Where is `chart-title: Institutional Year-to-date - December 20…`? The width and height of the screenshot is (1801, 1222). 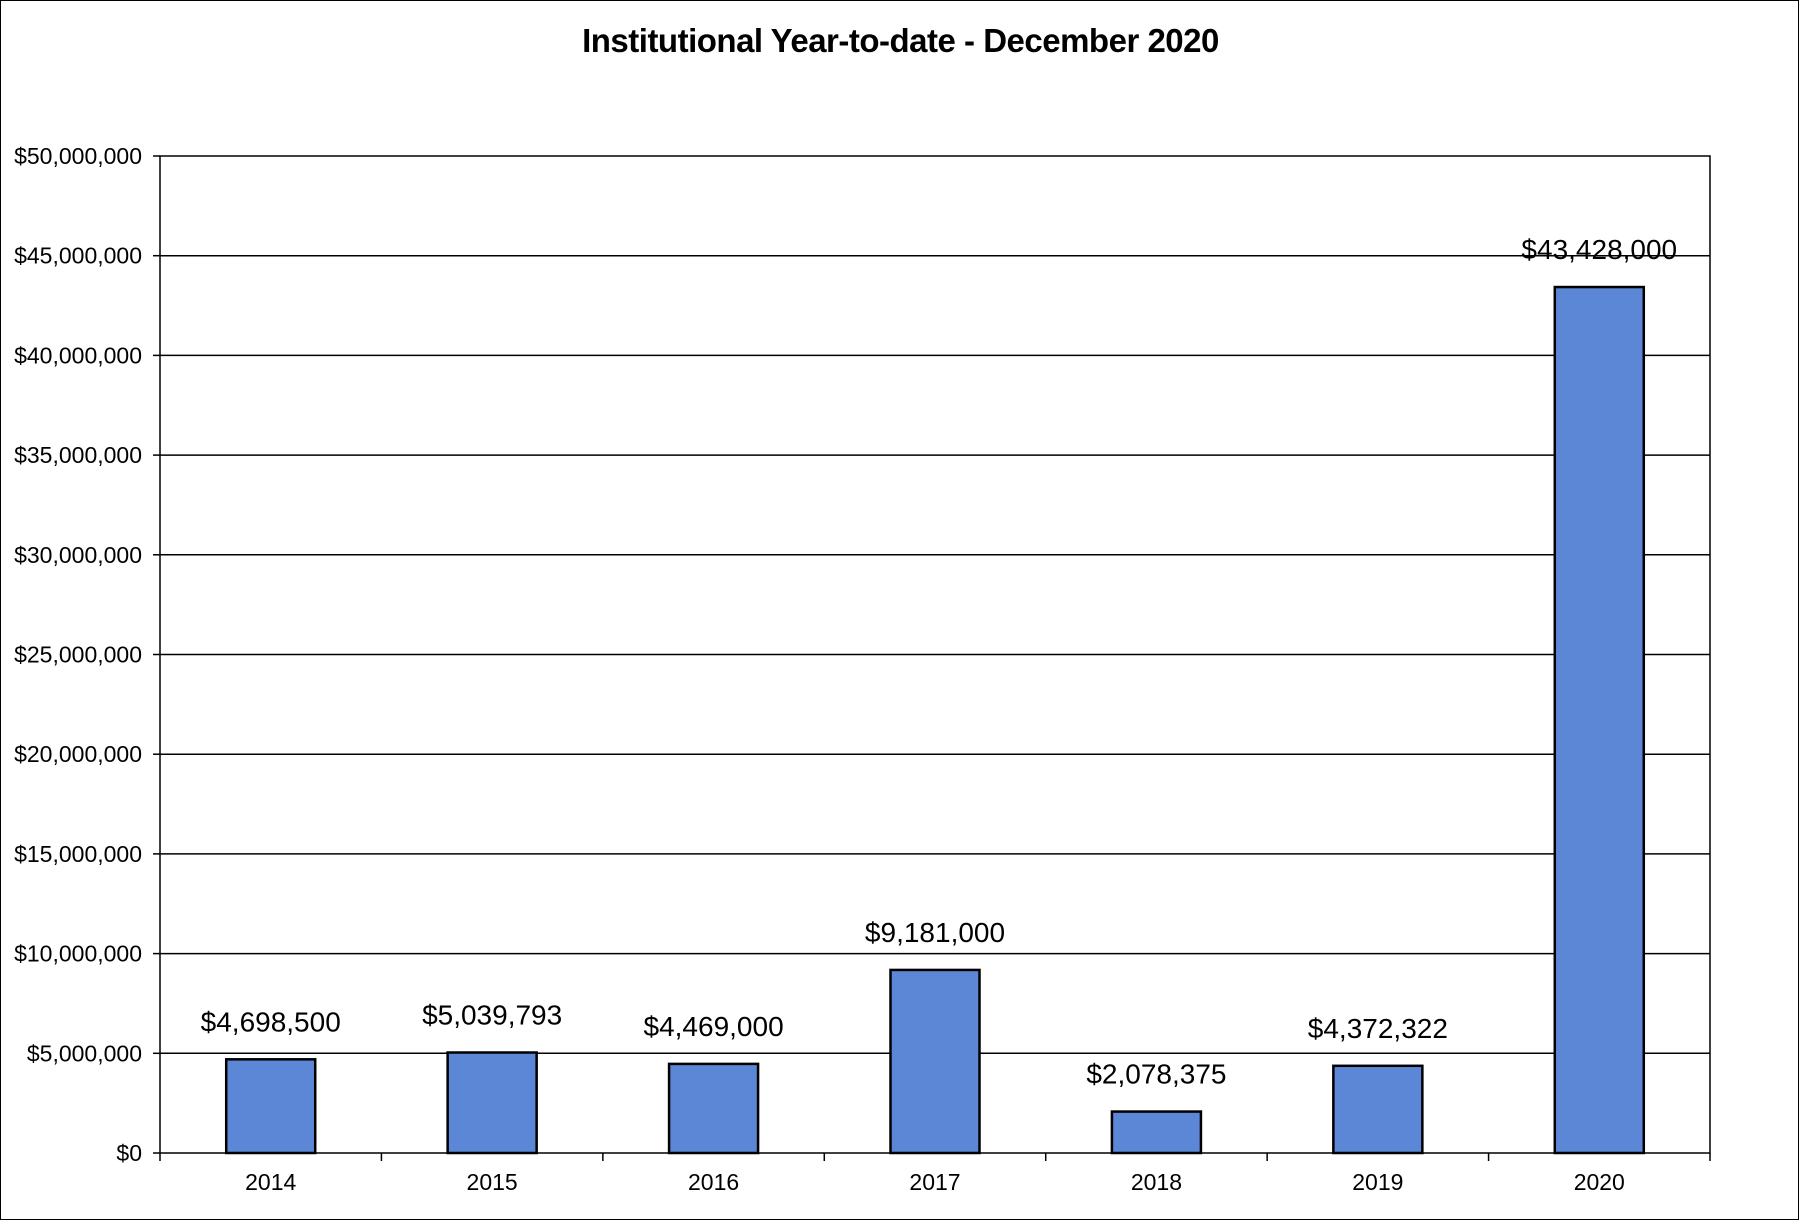
chart-title: Institutional Year-to-date - December 20… is located at coordinates (900, 40).